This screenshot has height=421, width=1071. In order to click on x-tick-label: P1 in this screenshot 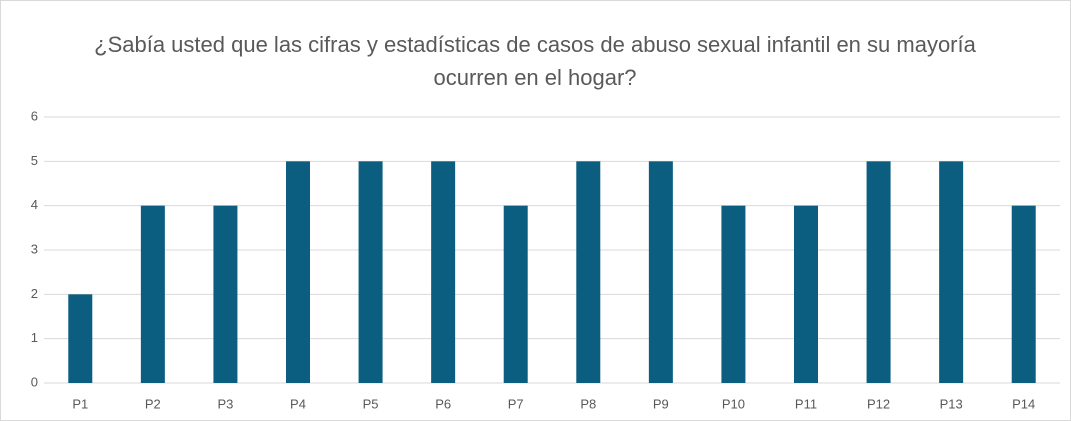, I will do `click(80, 403)`.